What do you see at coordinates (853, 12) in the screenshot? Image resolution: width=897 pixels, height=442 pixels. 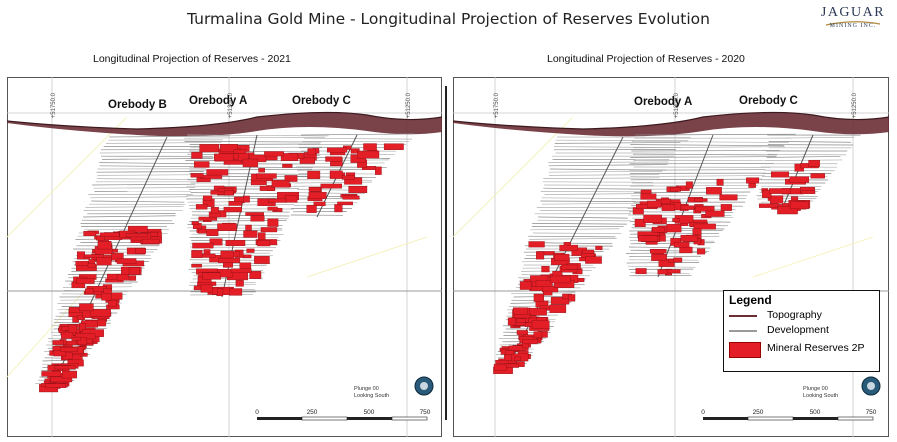 I see `logo-wordmark: JAGUAR` at bounding box center [853, 12].